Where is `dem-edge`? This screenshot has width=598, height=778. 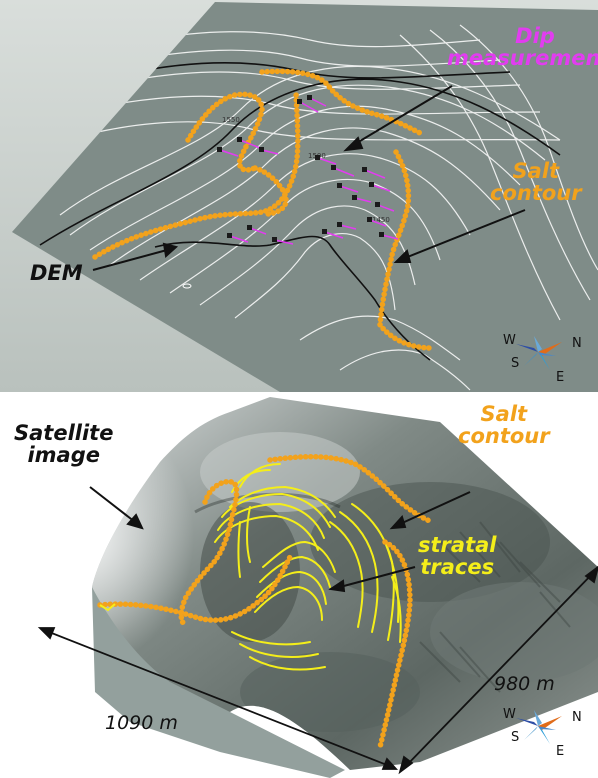 dem-edge is located at coordinates (218, 682).